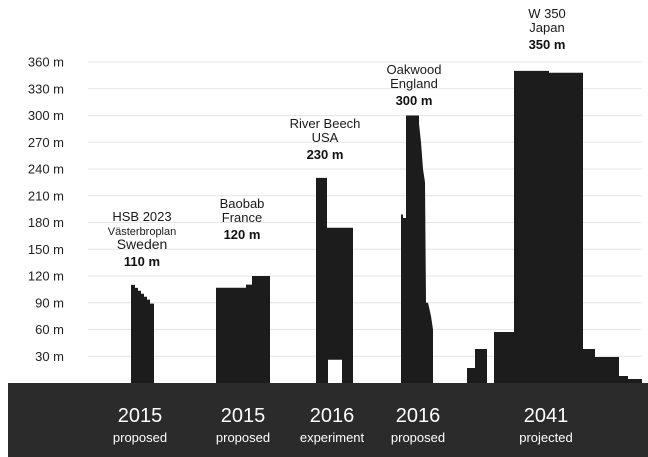 The height and width of the screenshot is (457, 648). What do you see at coordinates (325, 137) in the screenshot?
I see `building-location: USA` at bounding box center [325, 137].